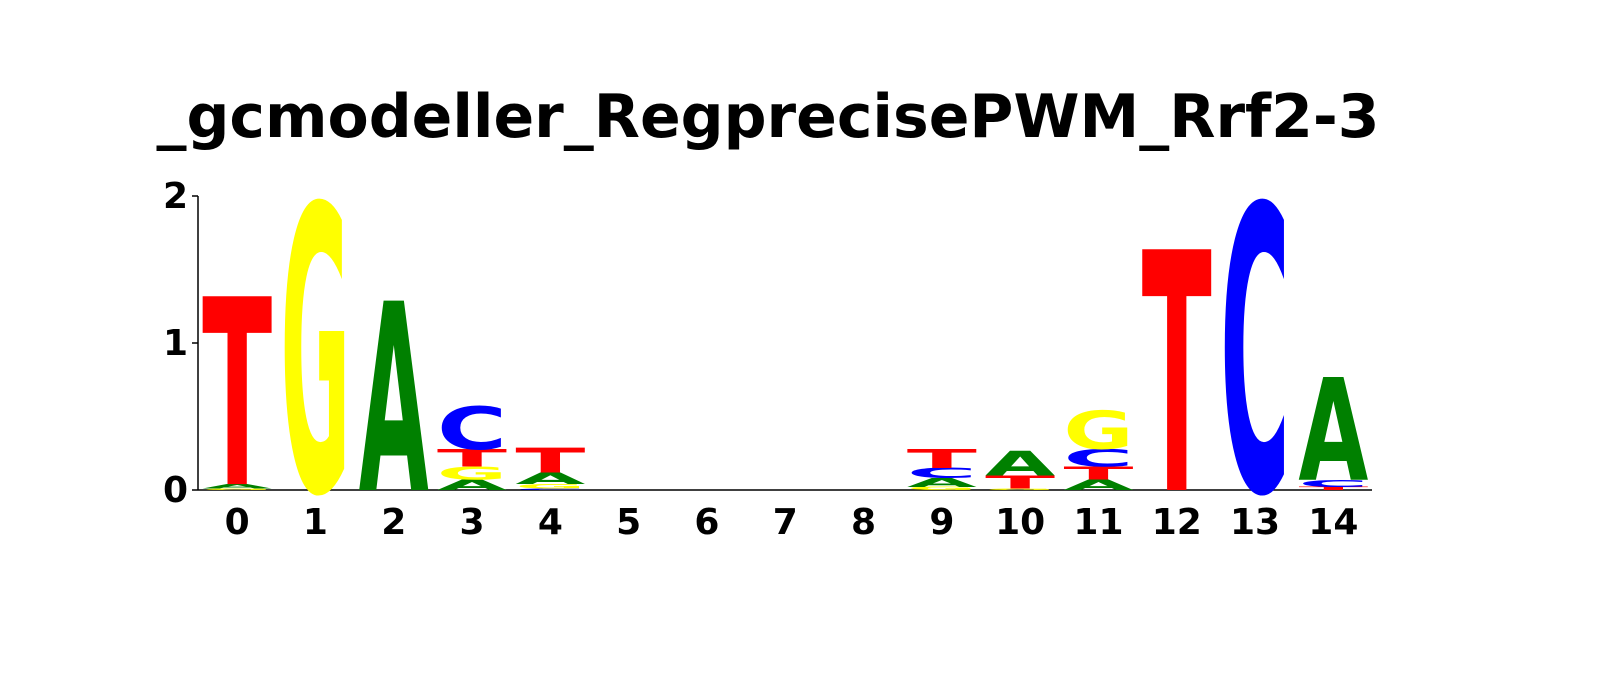 The image size is (1600, 700). I want to click on x-tick-labels: 0 1 2 3 4 5 6 7 8 9 10 11 12 13 14, so click(792, 522).